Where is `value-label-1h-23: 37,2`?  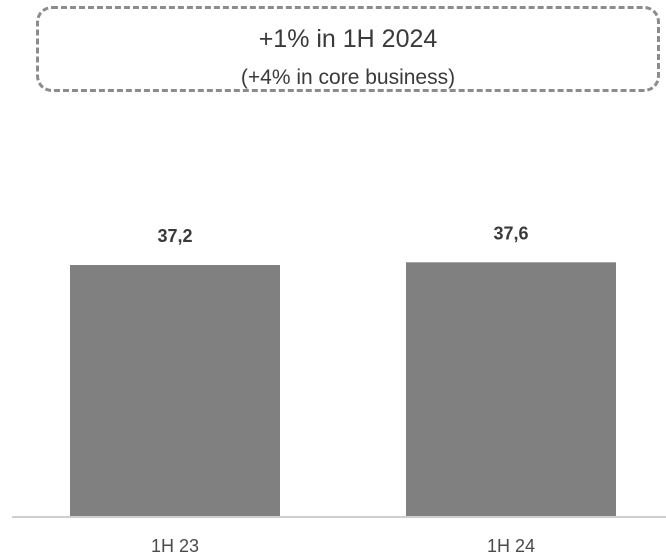 value-label-1h-23: 37,2 is located at coordinates (174, 236).